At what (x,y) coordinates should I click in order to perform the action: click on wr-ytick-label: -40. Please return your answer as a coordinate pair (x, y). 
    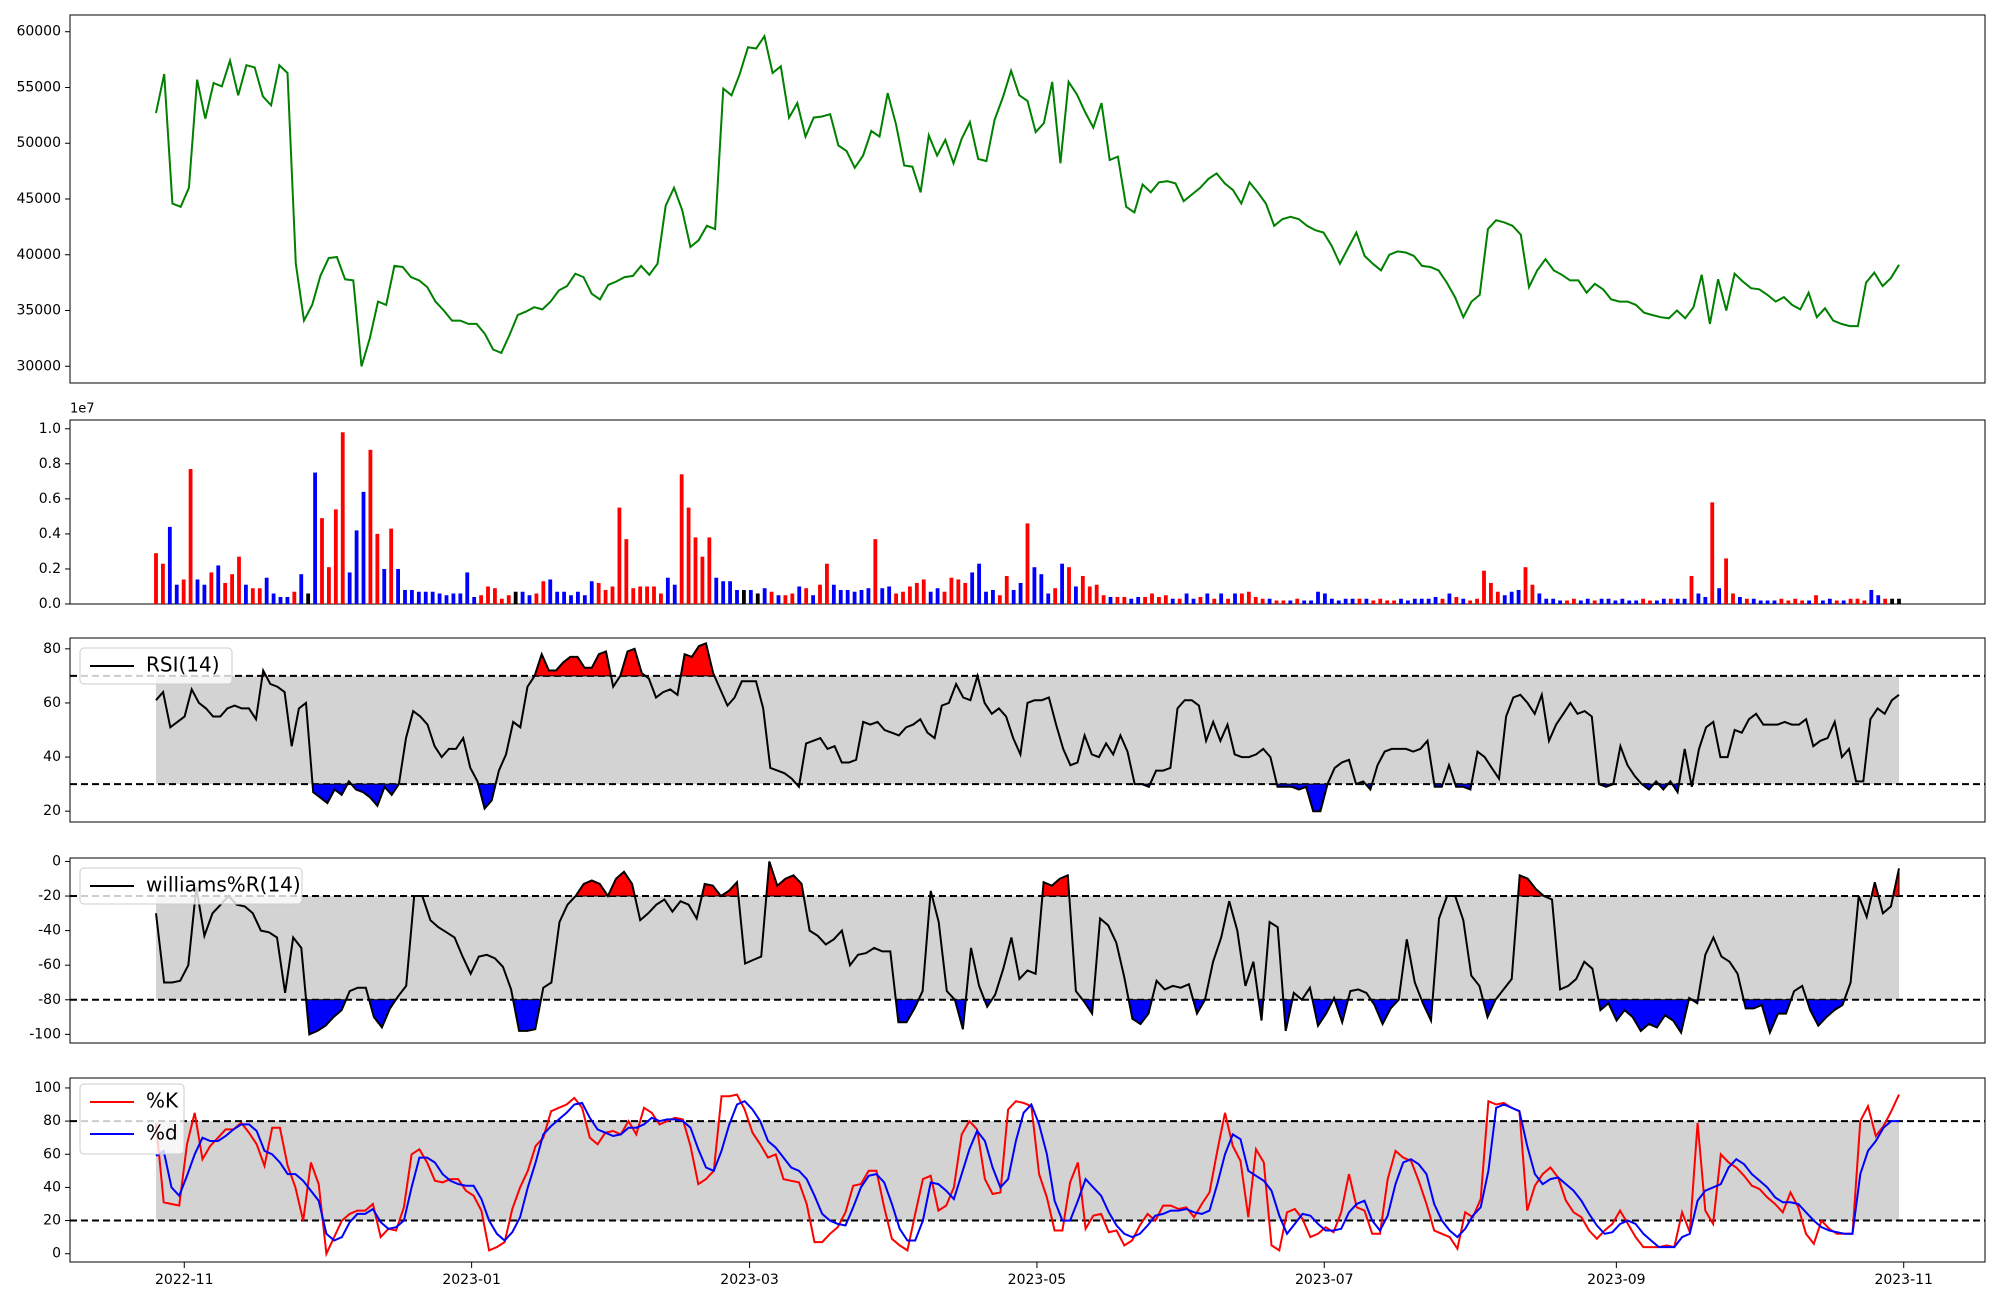
    Looking at the image, I should click on (49, 931).